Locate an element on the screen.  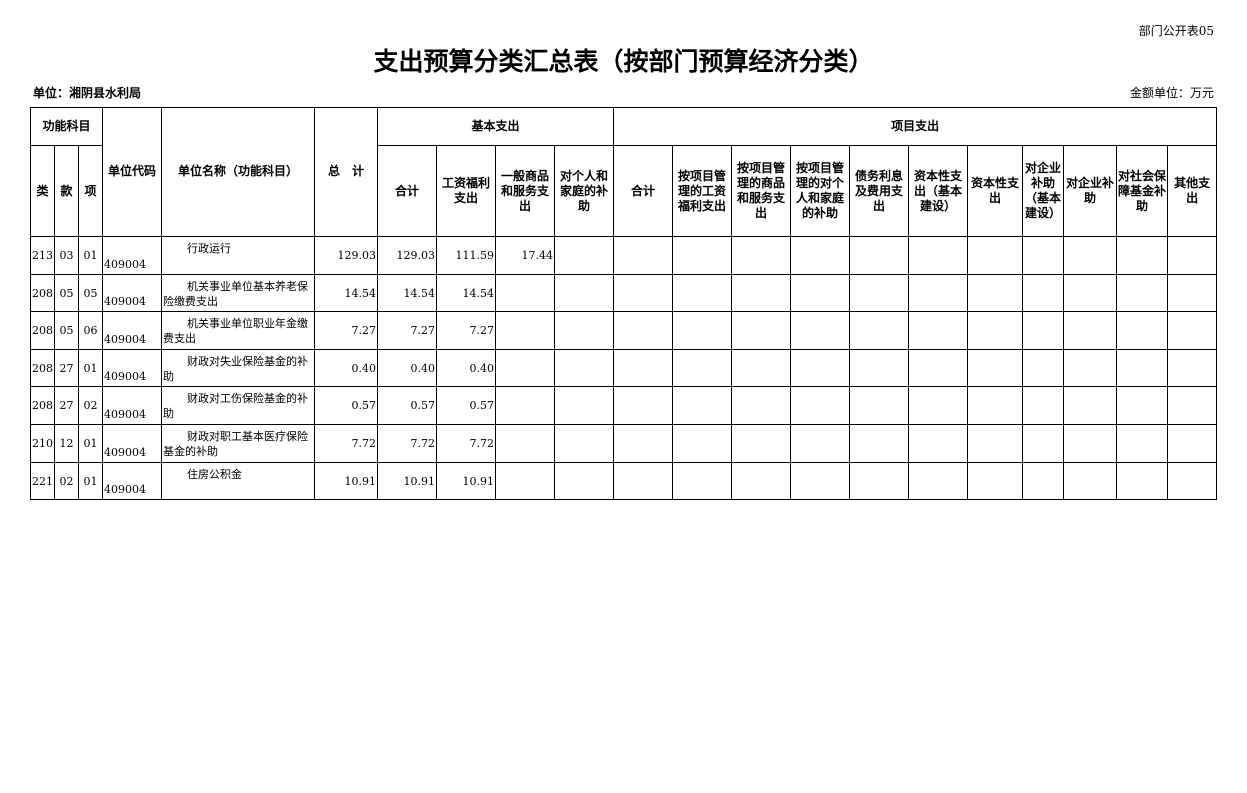
header-basic-col: 工资福利支出 is located at coordinates (466, 191).